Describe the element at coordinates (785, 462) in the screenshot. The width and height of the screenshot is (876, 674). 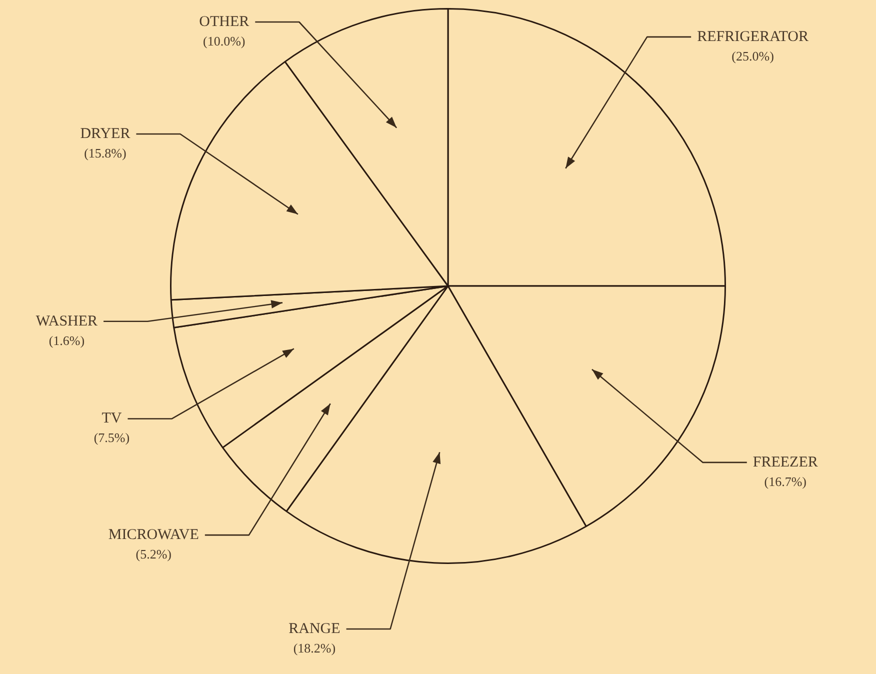
I see `slice-label: FREEZER` at that location.